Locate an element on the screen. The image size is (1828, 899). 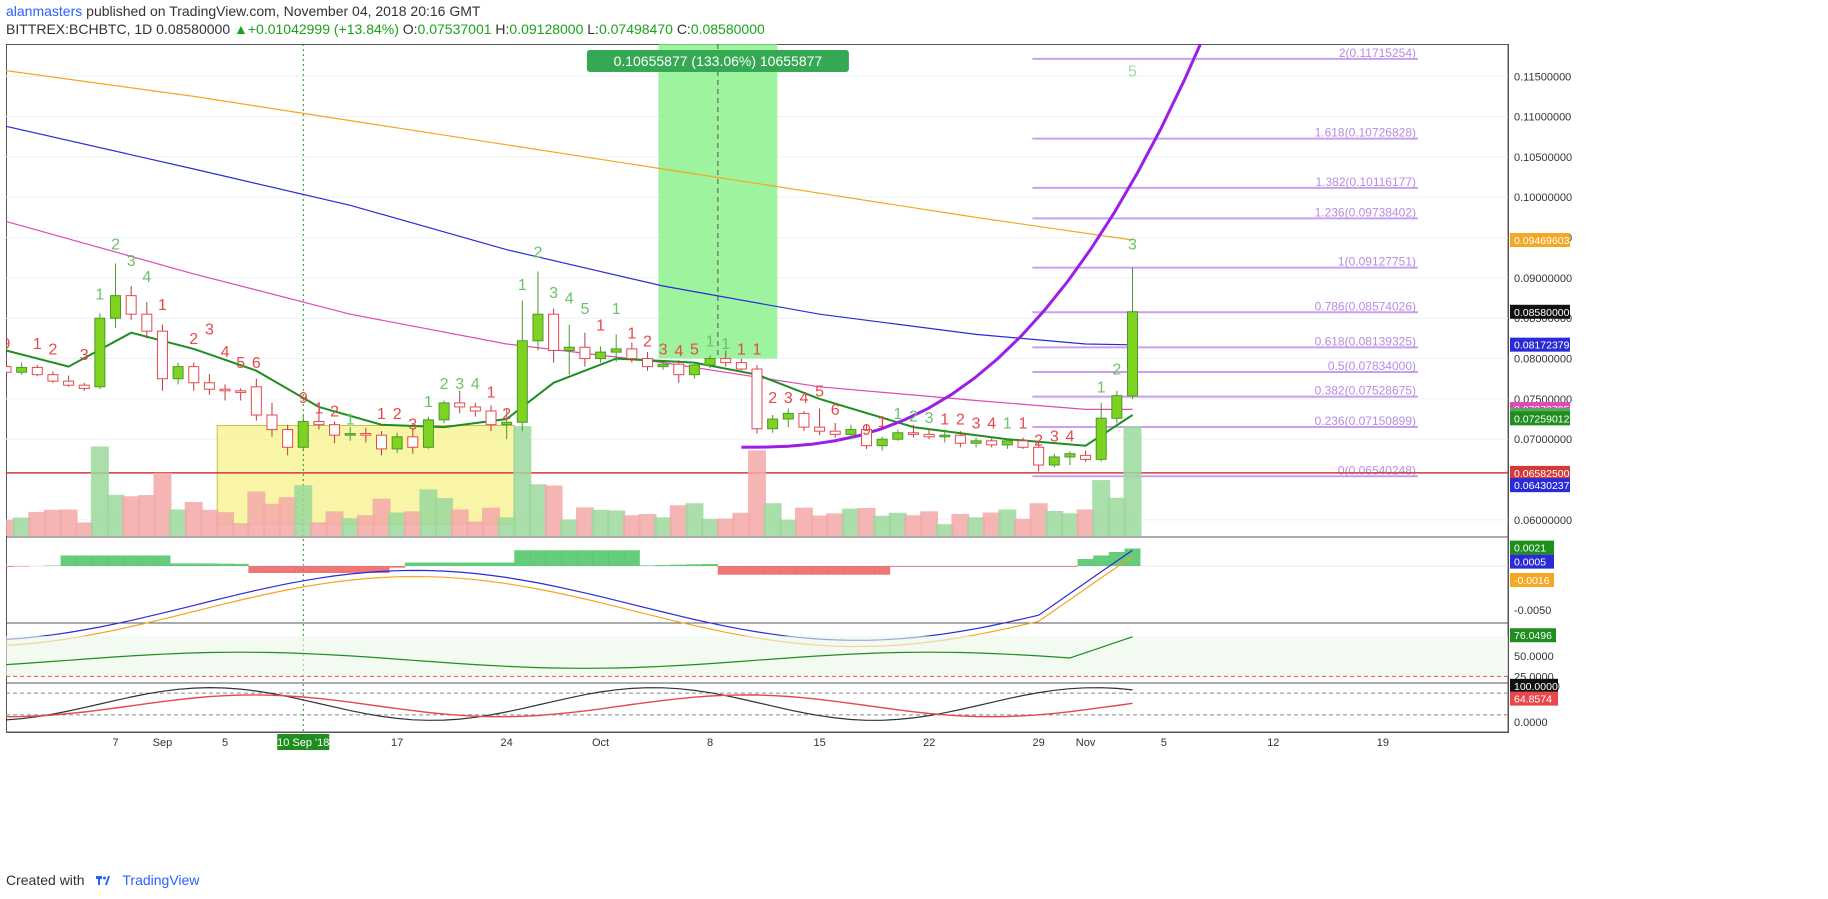
stoch-badge: 100.0000 is located at coordinates (1536, 687).